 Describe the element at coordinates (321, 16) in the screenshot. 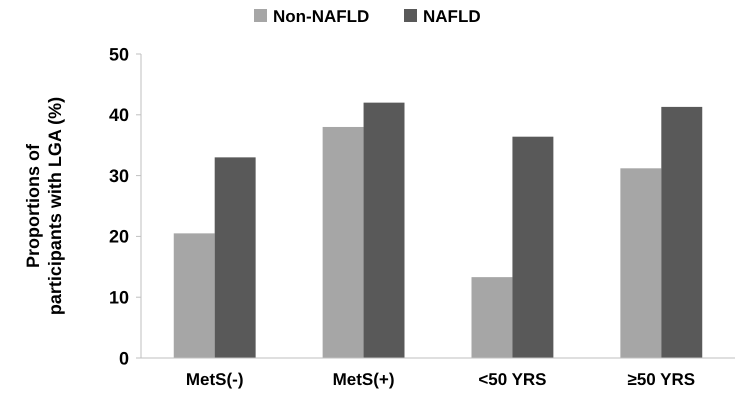

I see `legend-label: Non-NAFLD` at that location.